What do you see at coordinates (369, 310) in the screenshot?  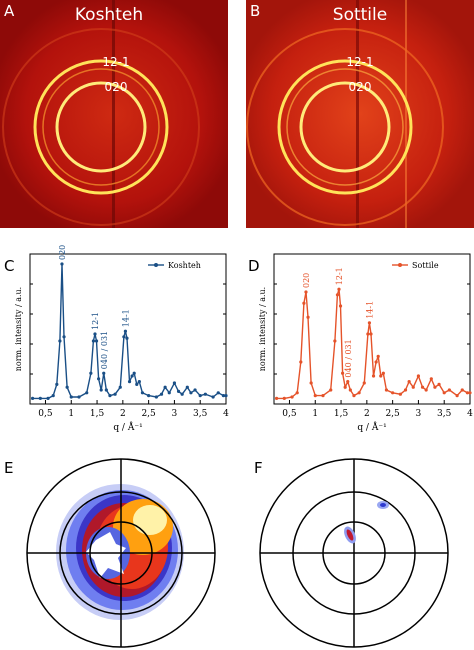 I see `peak-label: 14-1` at bounding box center [369, 310].